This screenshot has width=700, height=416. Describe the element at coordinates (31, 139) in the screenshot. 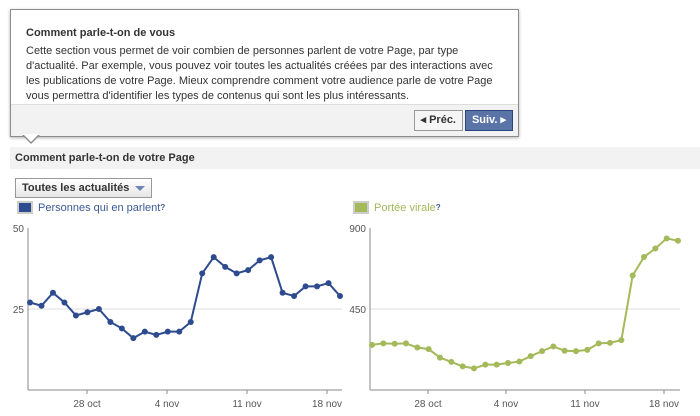

I see `popup-pointer` at that location.